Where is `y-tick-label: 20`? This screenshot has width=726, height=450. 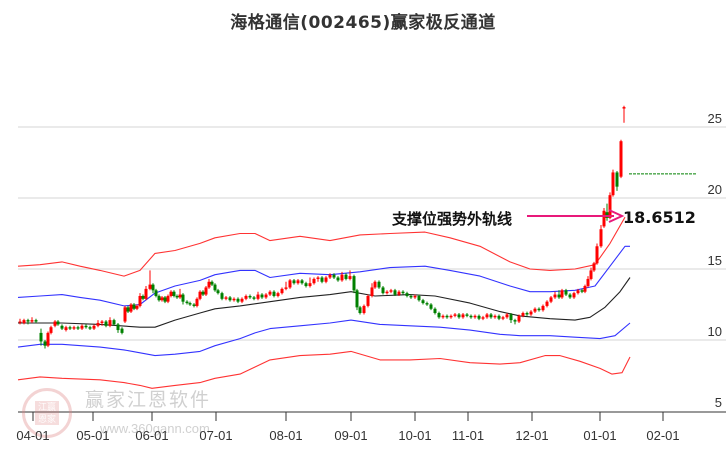
y-tick-label: 20 is located at coordinates (714, 189).